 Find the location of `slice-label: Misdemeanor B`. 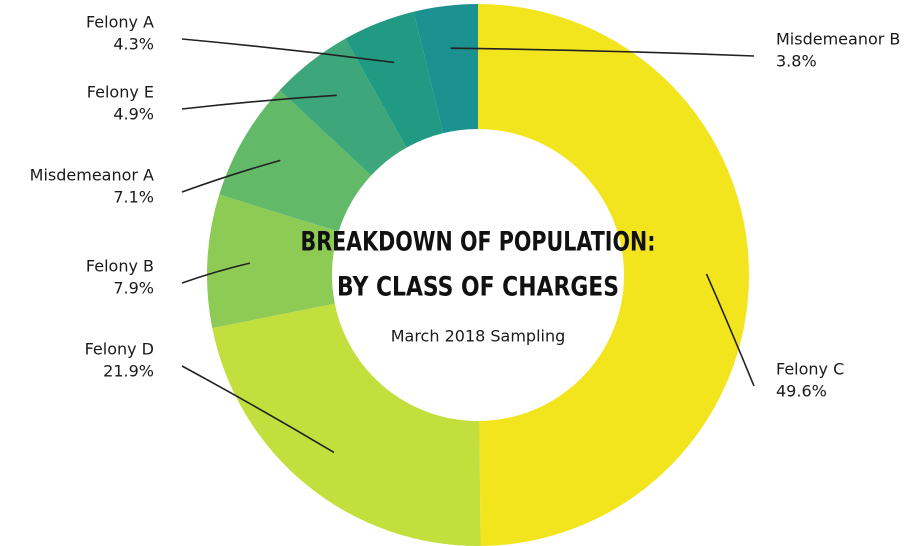

slice-label: Misdemeanor B is located at coordinates (838, 39).